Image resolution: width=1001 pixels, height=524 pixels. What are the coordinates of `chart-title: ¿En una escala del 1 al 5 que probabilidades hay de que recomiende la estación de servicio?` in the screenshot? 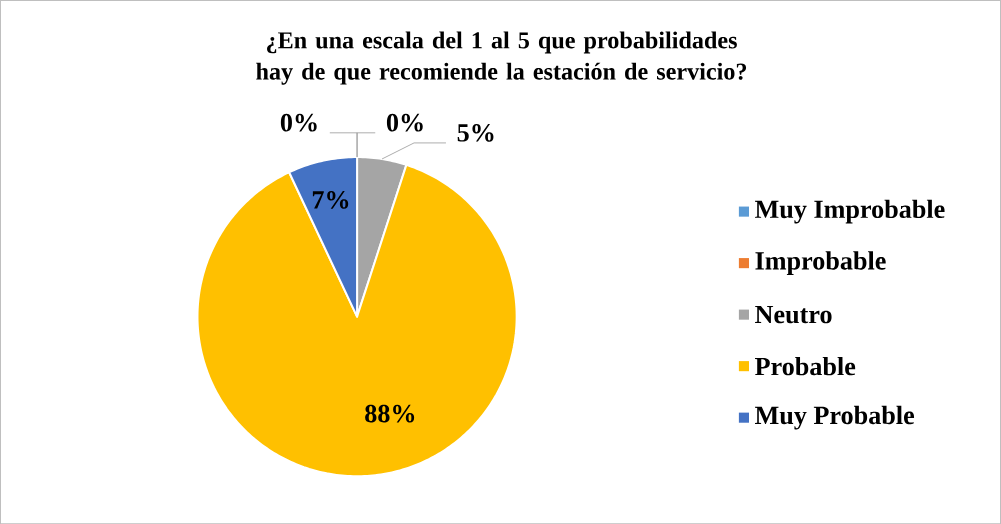 It's located at (501, 58).